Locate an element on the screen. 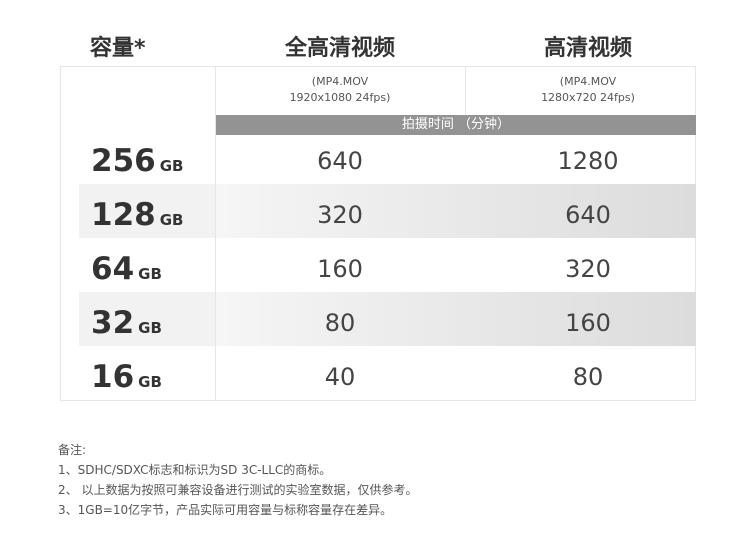 This screenshot has width=750, height=542. hd-format: (MP4.MOV 1280x720 24fps) is located at coordinates (588, 90).